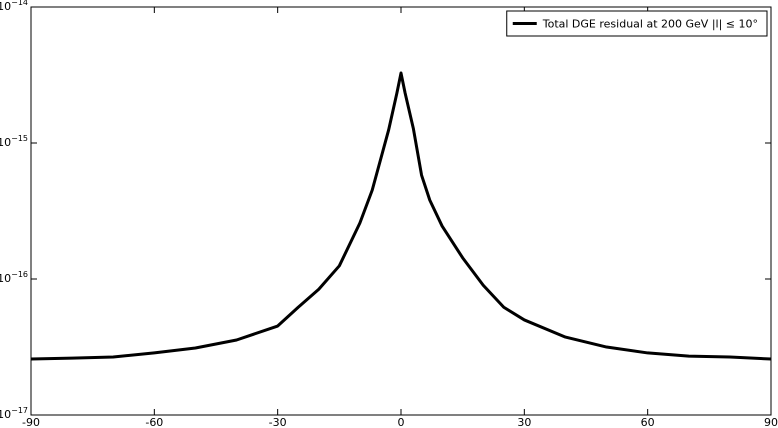  Describe the element at coordinates (648, 422) in the screenshot. I see `x-tick-label: 60` at that location.